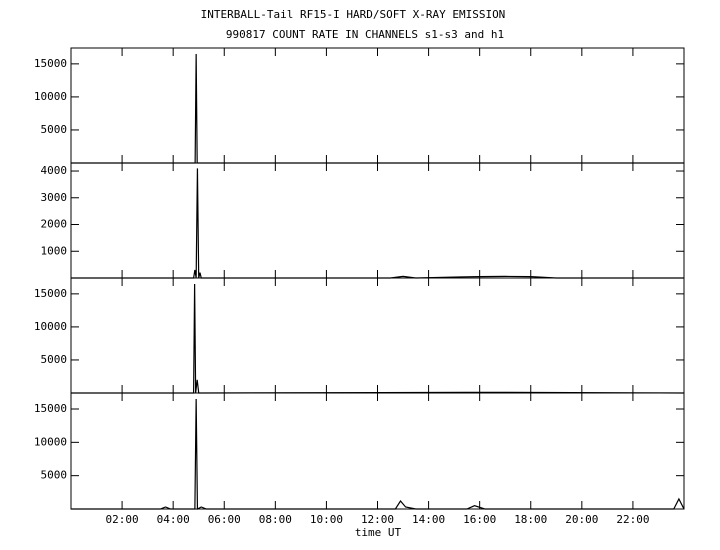  What do you see at coordinates (224, 519) in the screenshot?
I see `x-tick-label: 06:00` at bounding box center [224, 519].